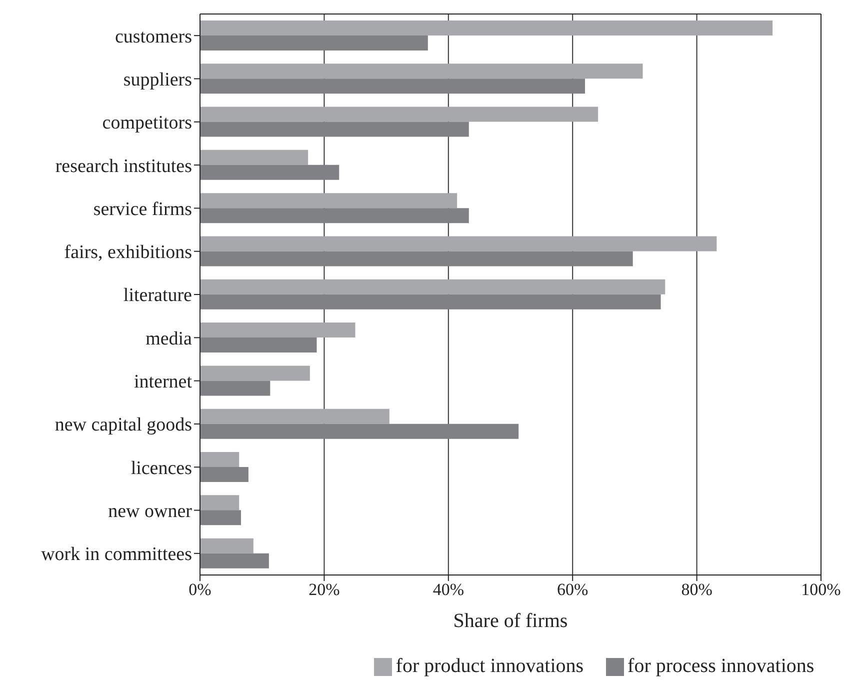 The width and height of the screenshot is (860, 698). Describe the element at coordinates (510, 621) in the screenshot. I see `x-axis-title: Share of firms` at that location.